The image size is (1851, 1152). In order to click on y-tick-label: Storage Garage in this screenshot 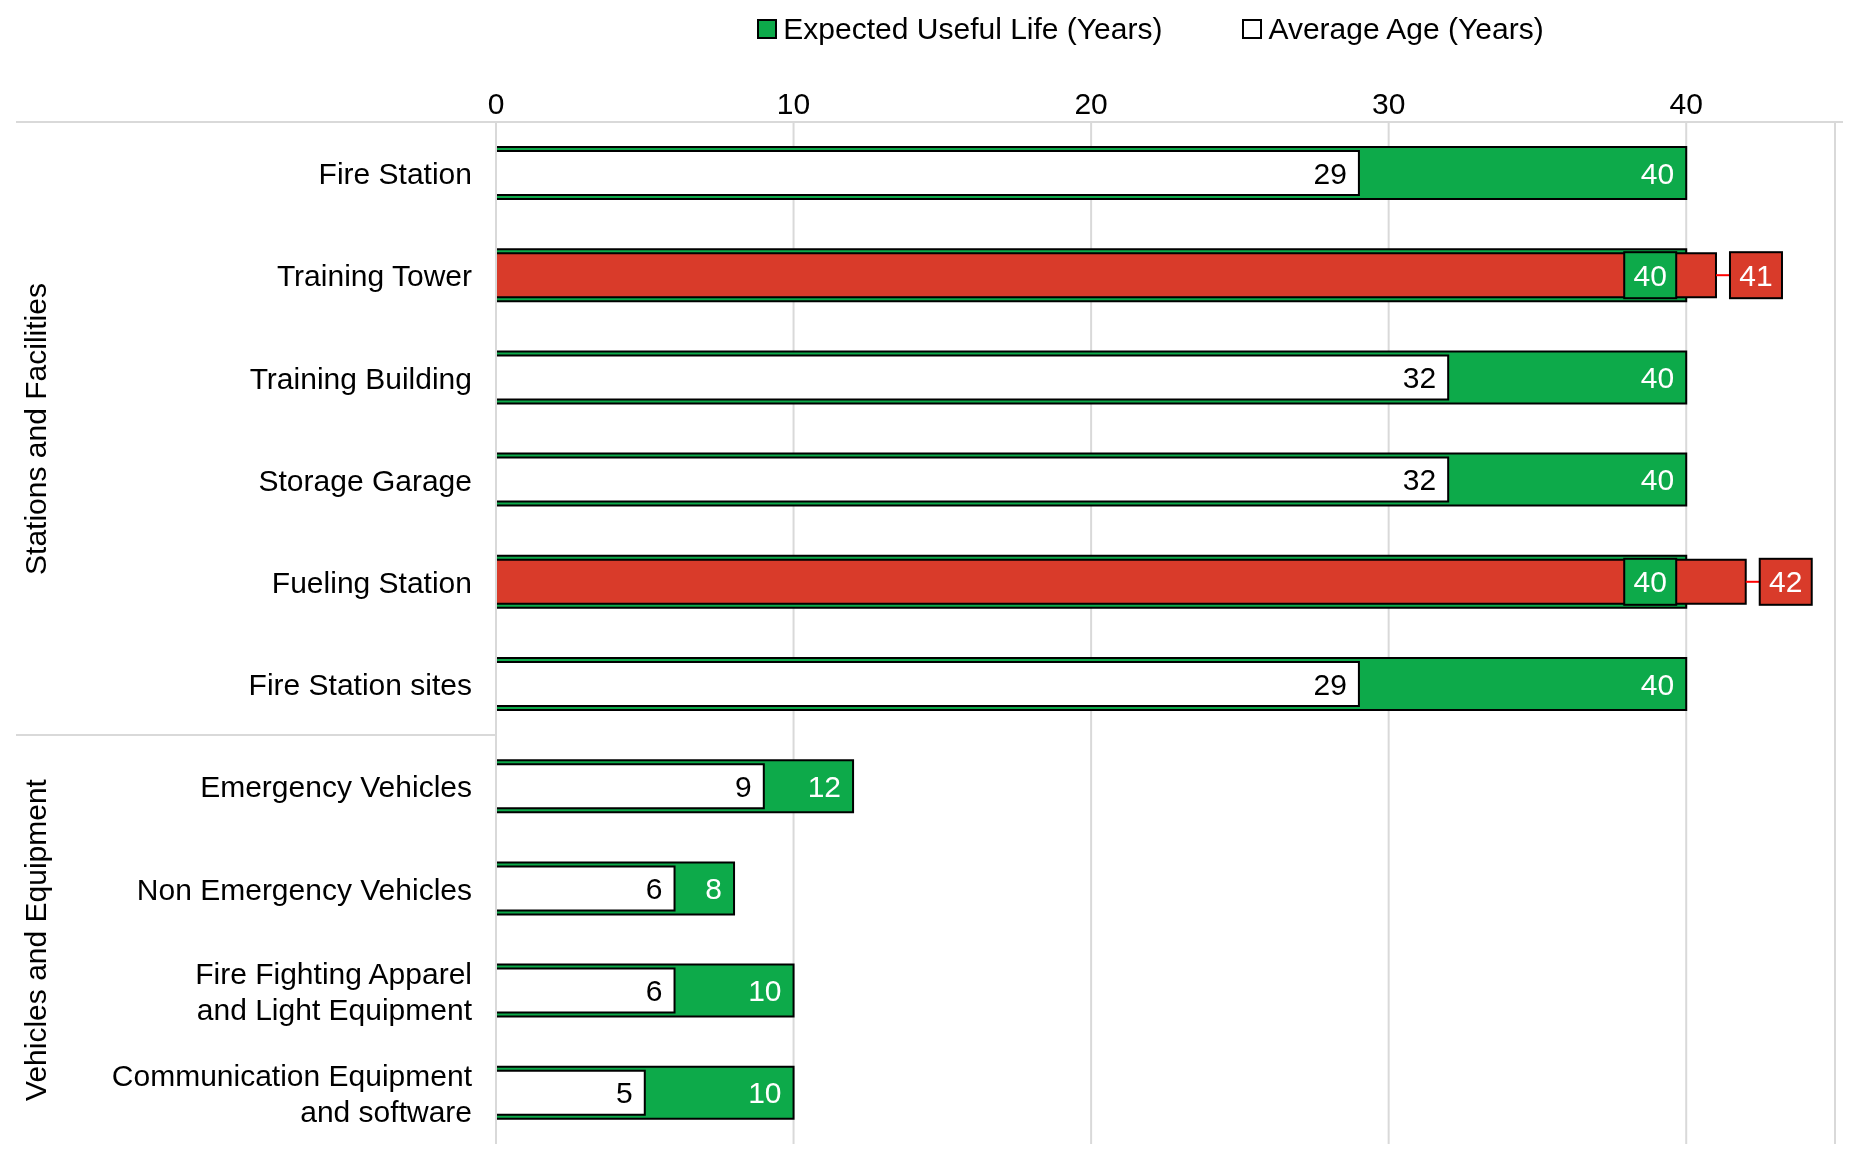, I will do `click(365, 480)`.